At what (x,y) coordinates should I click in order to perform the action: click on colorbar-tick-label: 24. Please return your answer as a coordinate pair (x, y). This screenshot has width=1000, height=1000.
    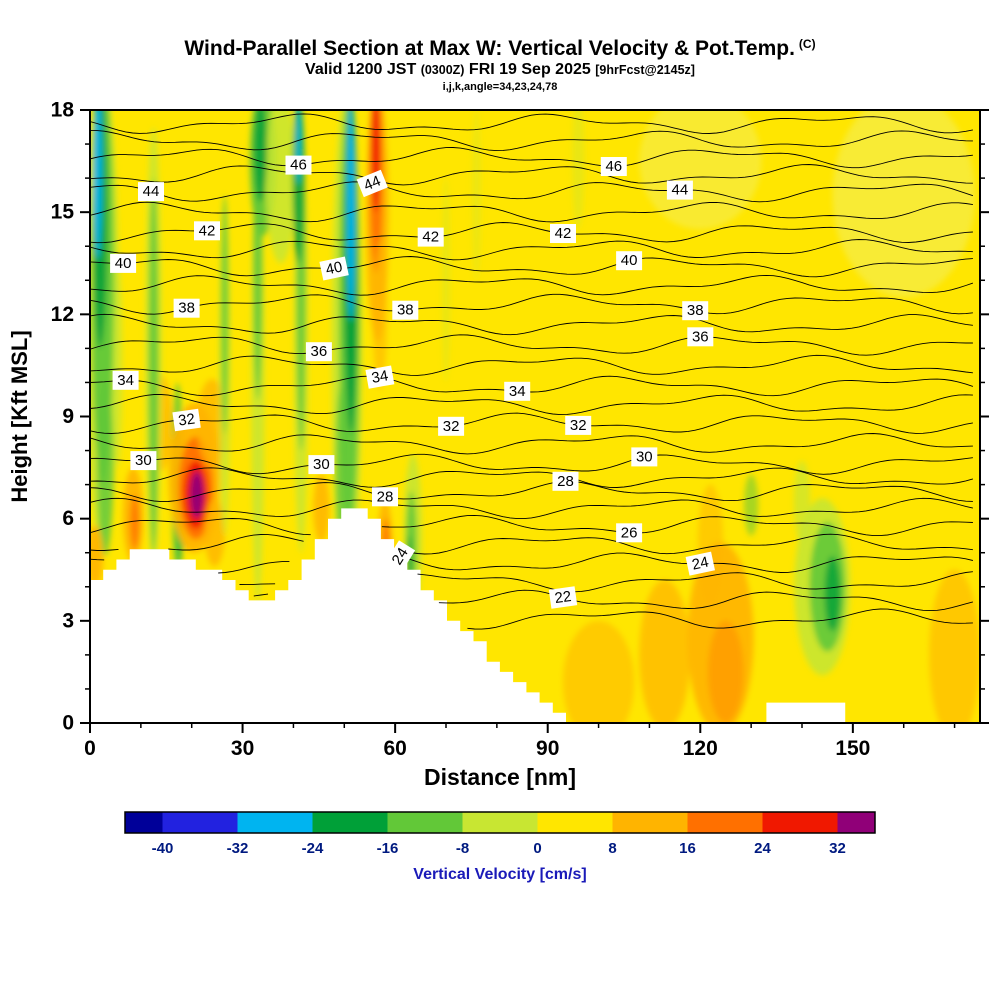
    Looking at the image, I should click on (762, 848).